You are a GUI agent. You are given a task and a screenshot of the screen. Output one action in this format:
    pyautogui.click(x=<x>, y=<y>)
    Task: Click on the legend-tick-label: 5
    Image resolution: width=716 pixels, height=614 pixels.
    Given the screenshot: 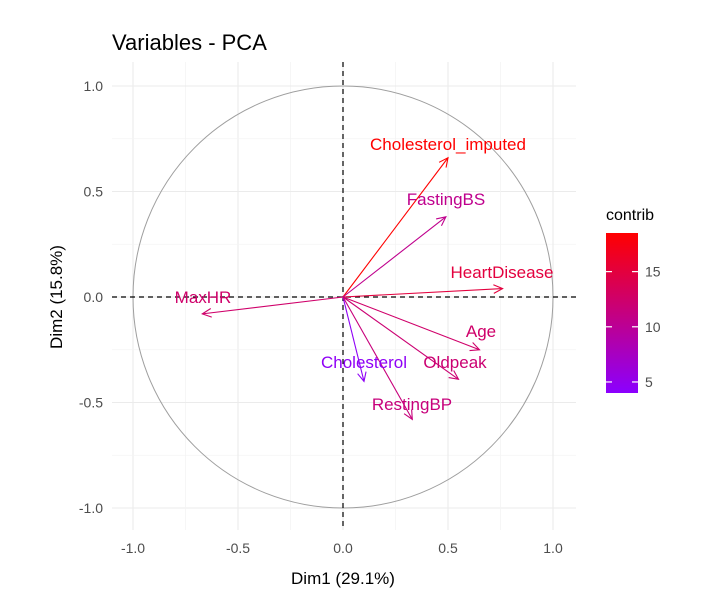 What is the action you would take?
    pyautogui.click(x=649, y=382)
    